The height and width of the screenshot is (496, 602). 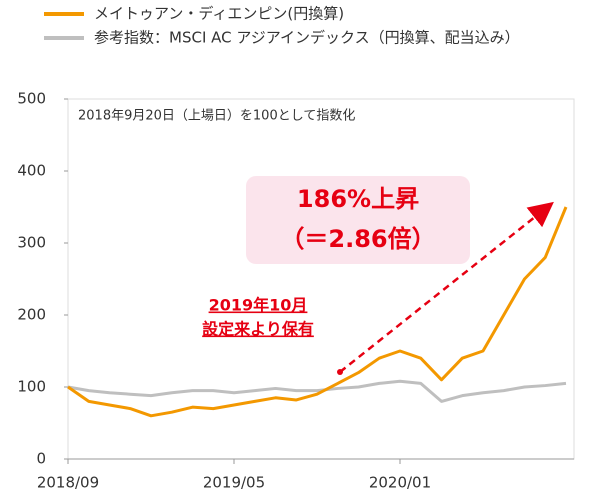 What do you see at coordinates (357, 239) in the screenshot?
I see `annotation: （＝2.86倍）` at bounding box center [357, 239].